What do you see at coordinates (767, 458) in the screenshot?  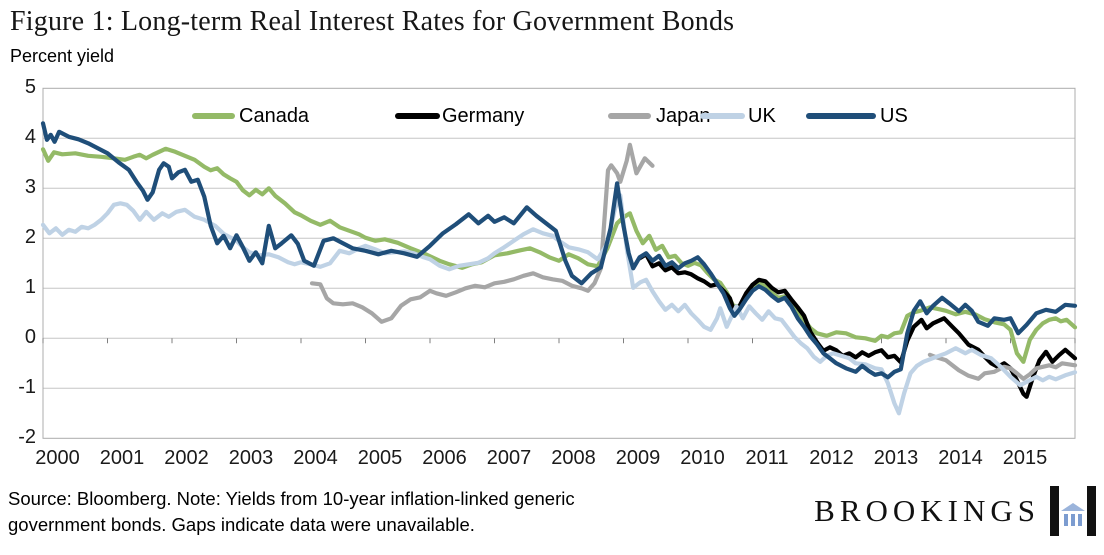 I see `x-tick-label: 2011` at bounding box center [767, 458].